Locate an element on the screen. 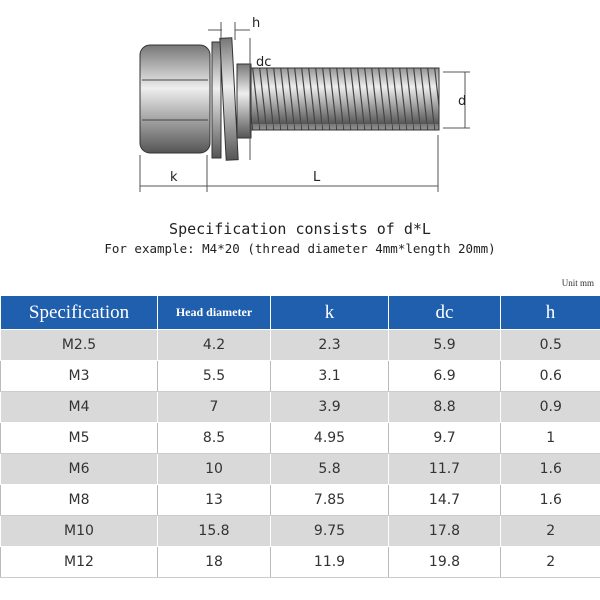 The width and height of the screenshot is (600, 600). spring-washer is located at coordinates (229, 99).